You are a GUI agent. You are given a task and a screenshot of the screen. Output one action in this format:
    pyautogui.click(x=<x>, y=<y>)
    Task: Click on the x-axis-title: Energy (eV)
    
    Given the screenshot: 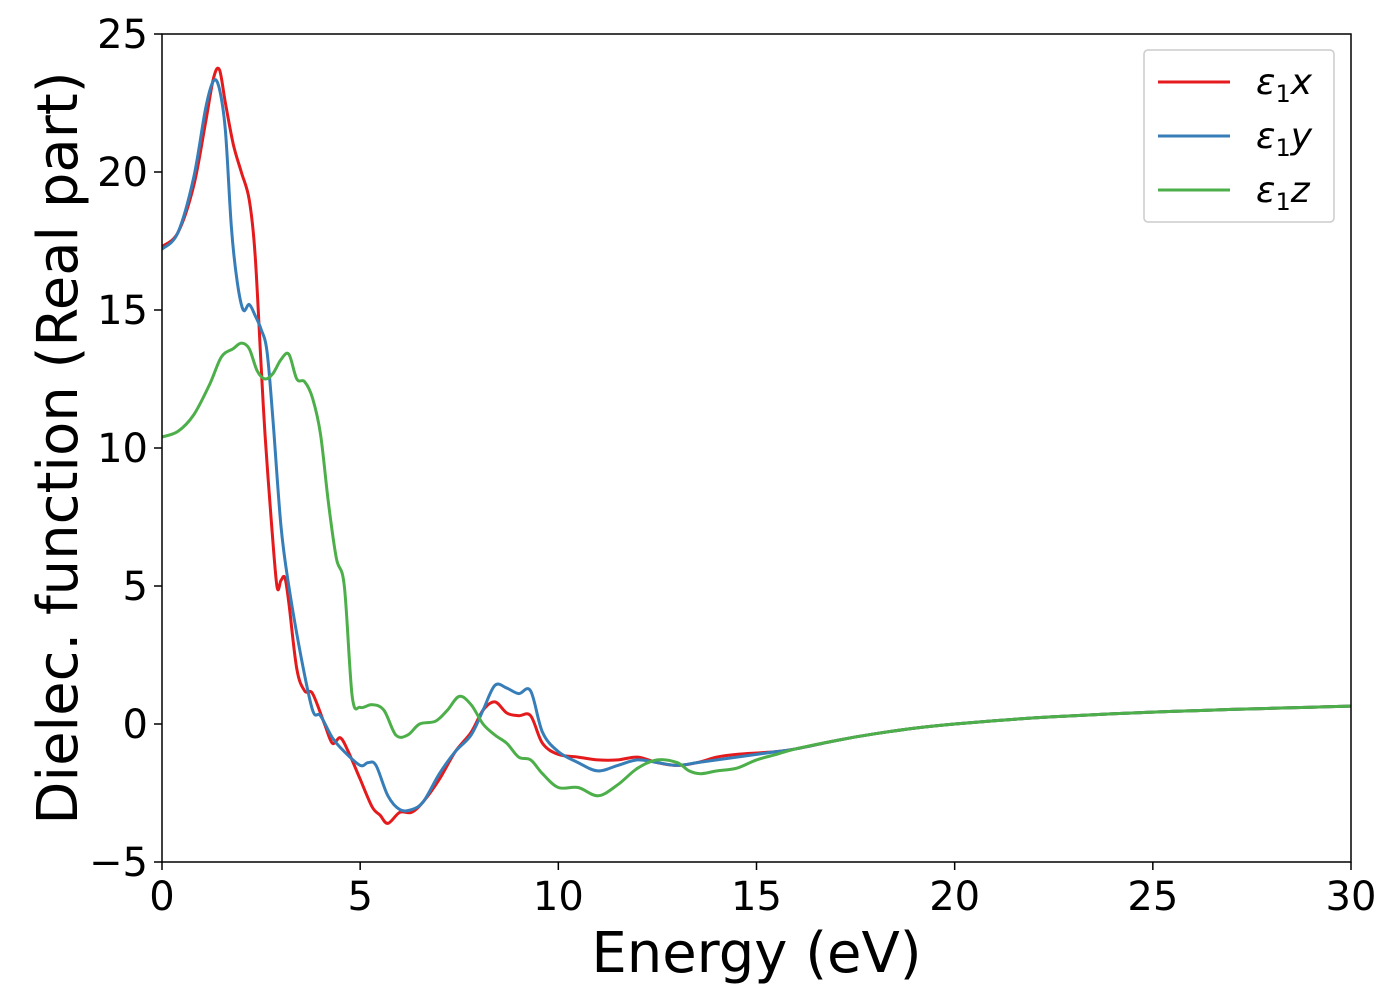 What is the action you would take?
    pyautogui.click(x=756, y=953)
    